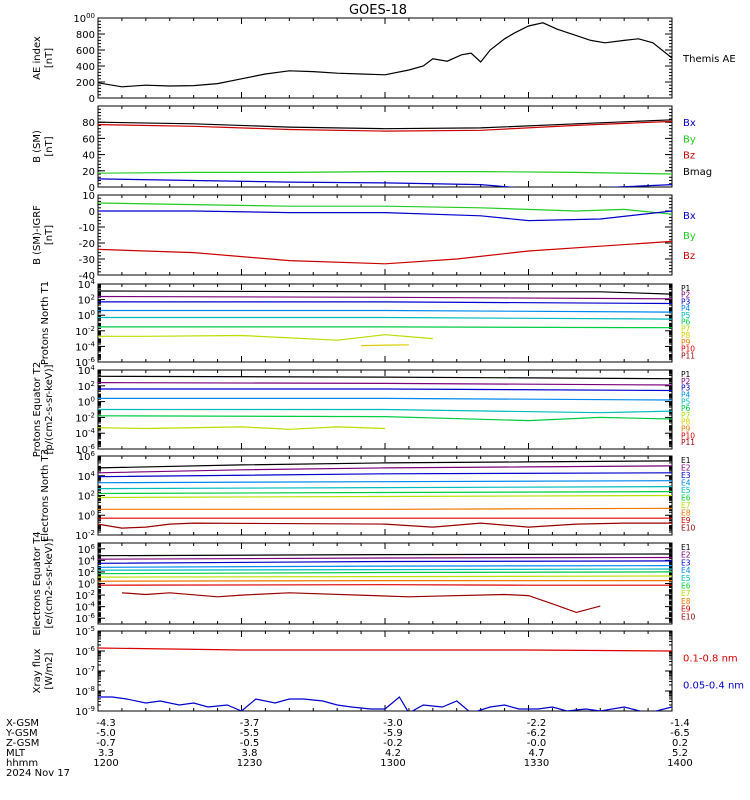 The image size is (750, 800). What do you see at coordinates (49, 583) in the screenshot?
I see `y-axis-label: [e/(cm2-s-sr-keV)]` at bounding box center [49, 583].